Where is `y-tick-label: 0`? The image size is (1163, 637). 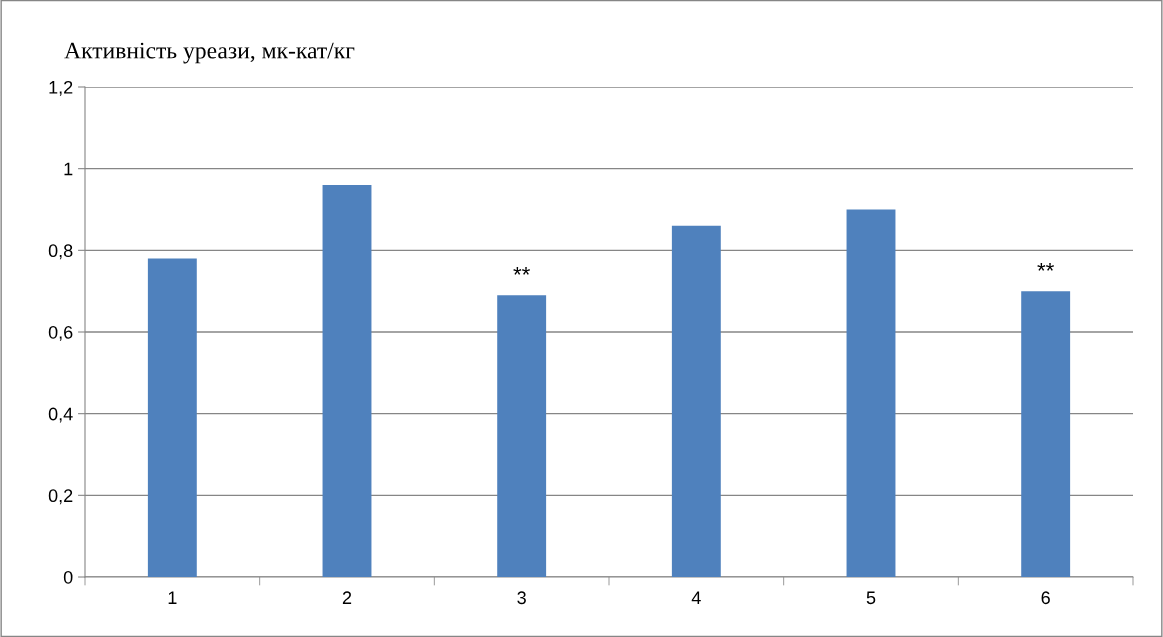 y-tick-label: 0 is located at coordinates (68, 577).